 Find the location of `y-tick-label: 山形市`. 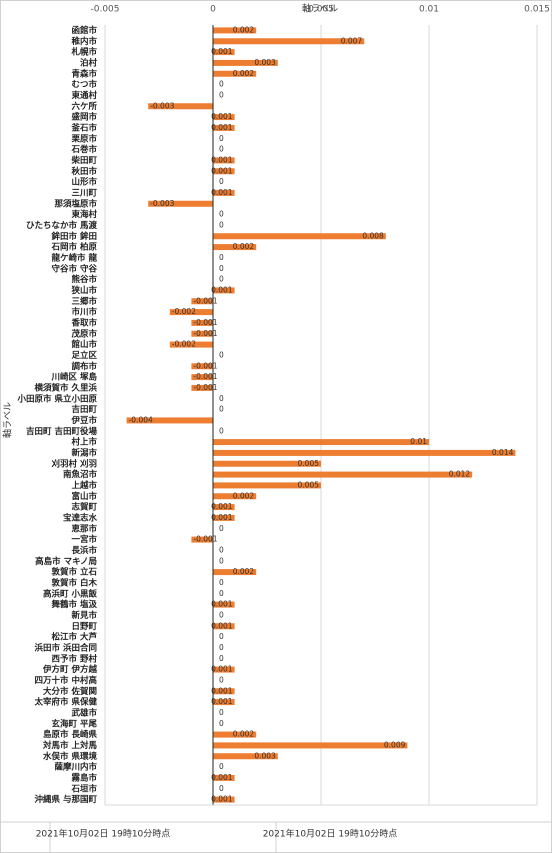

y-tick-label: 山形市 is located at coordinates (84, 182).